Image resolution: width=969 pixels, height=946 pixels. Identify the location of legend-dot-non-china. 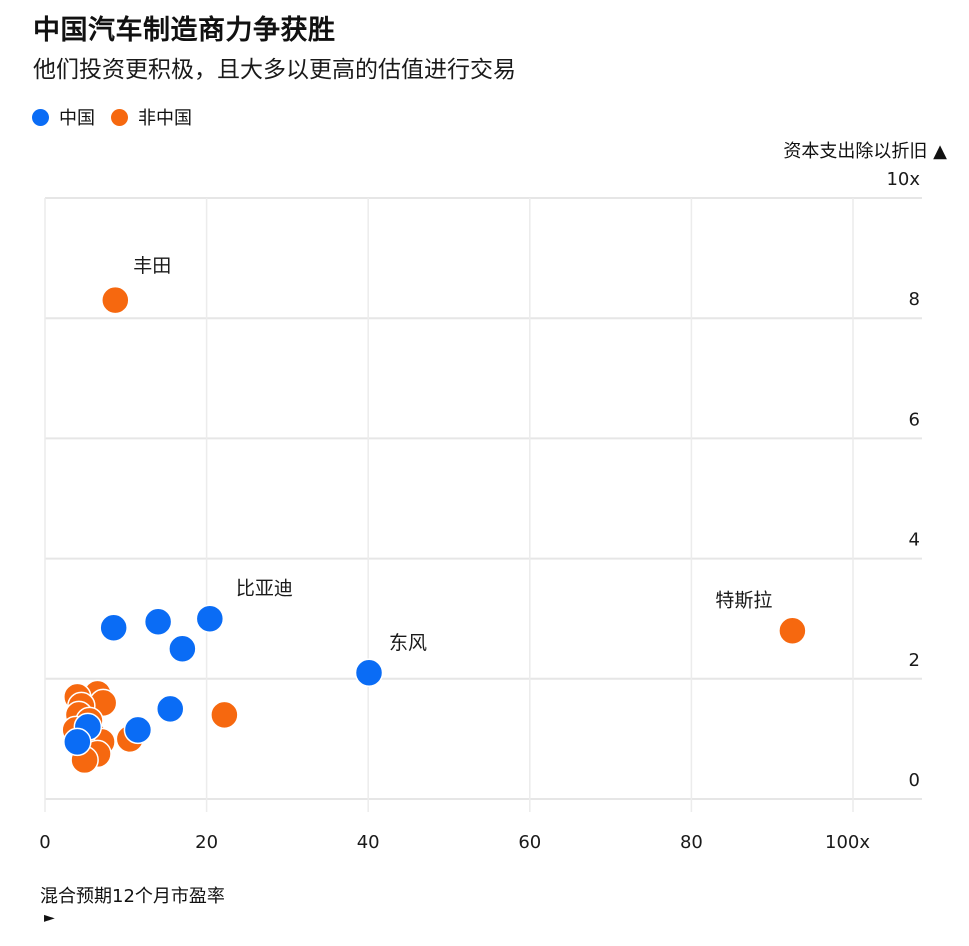
(119, 117).